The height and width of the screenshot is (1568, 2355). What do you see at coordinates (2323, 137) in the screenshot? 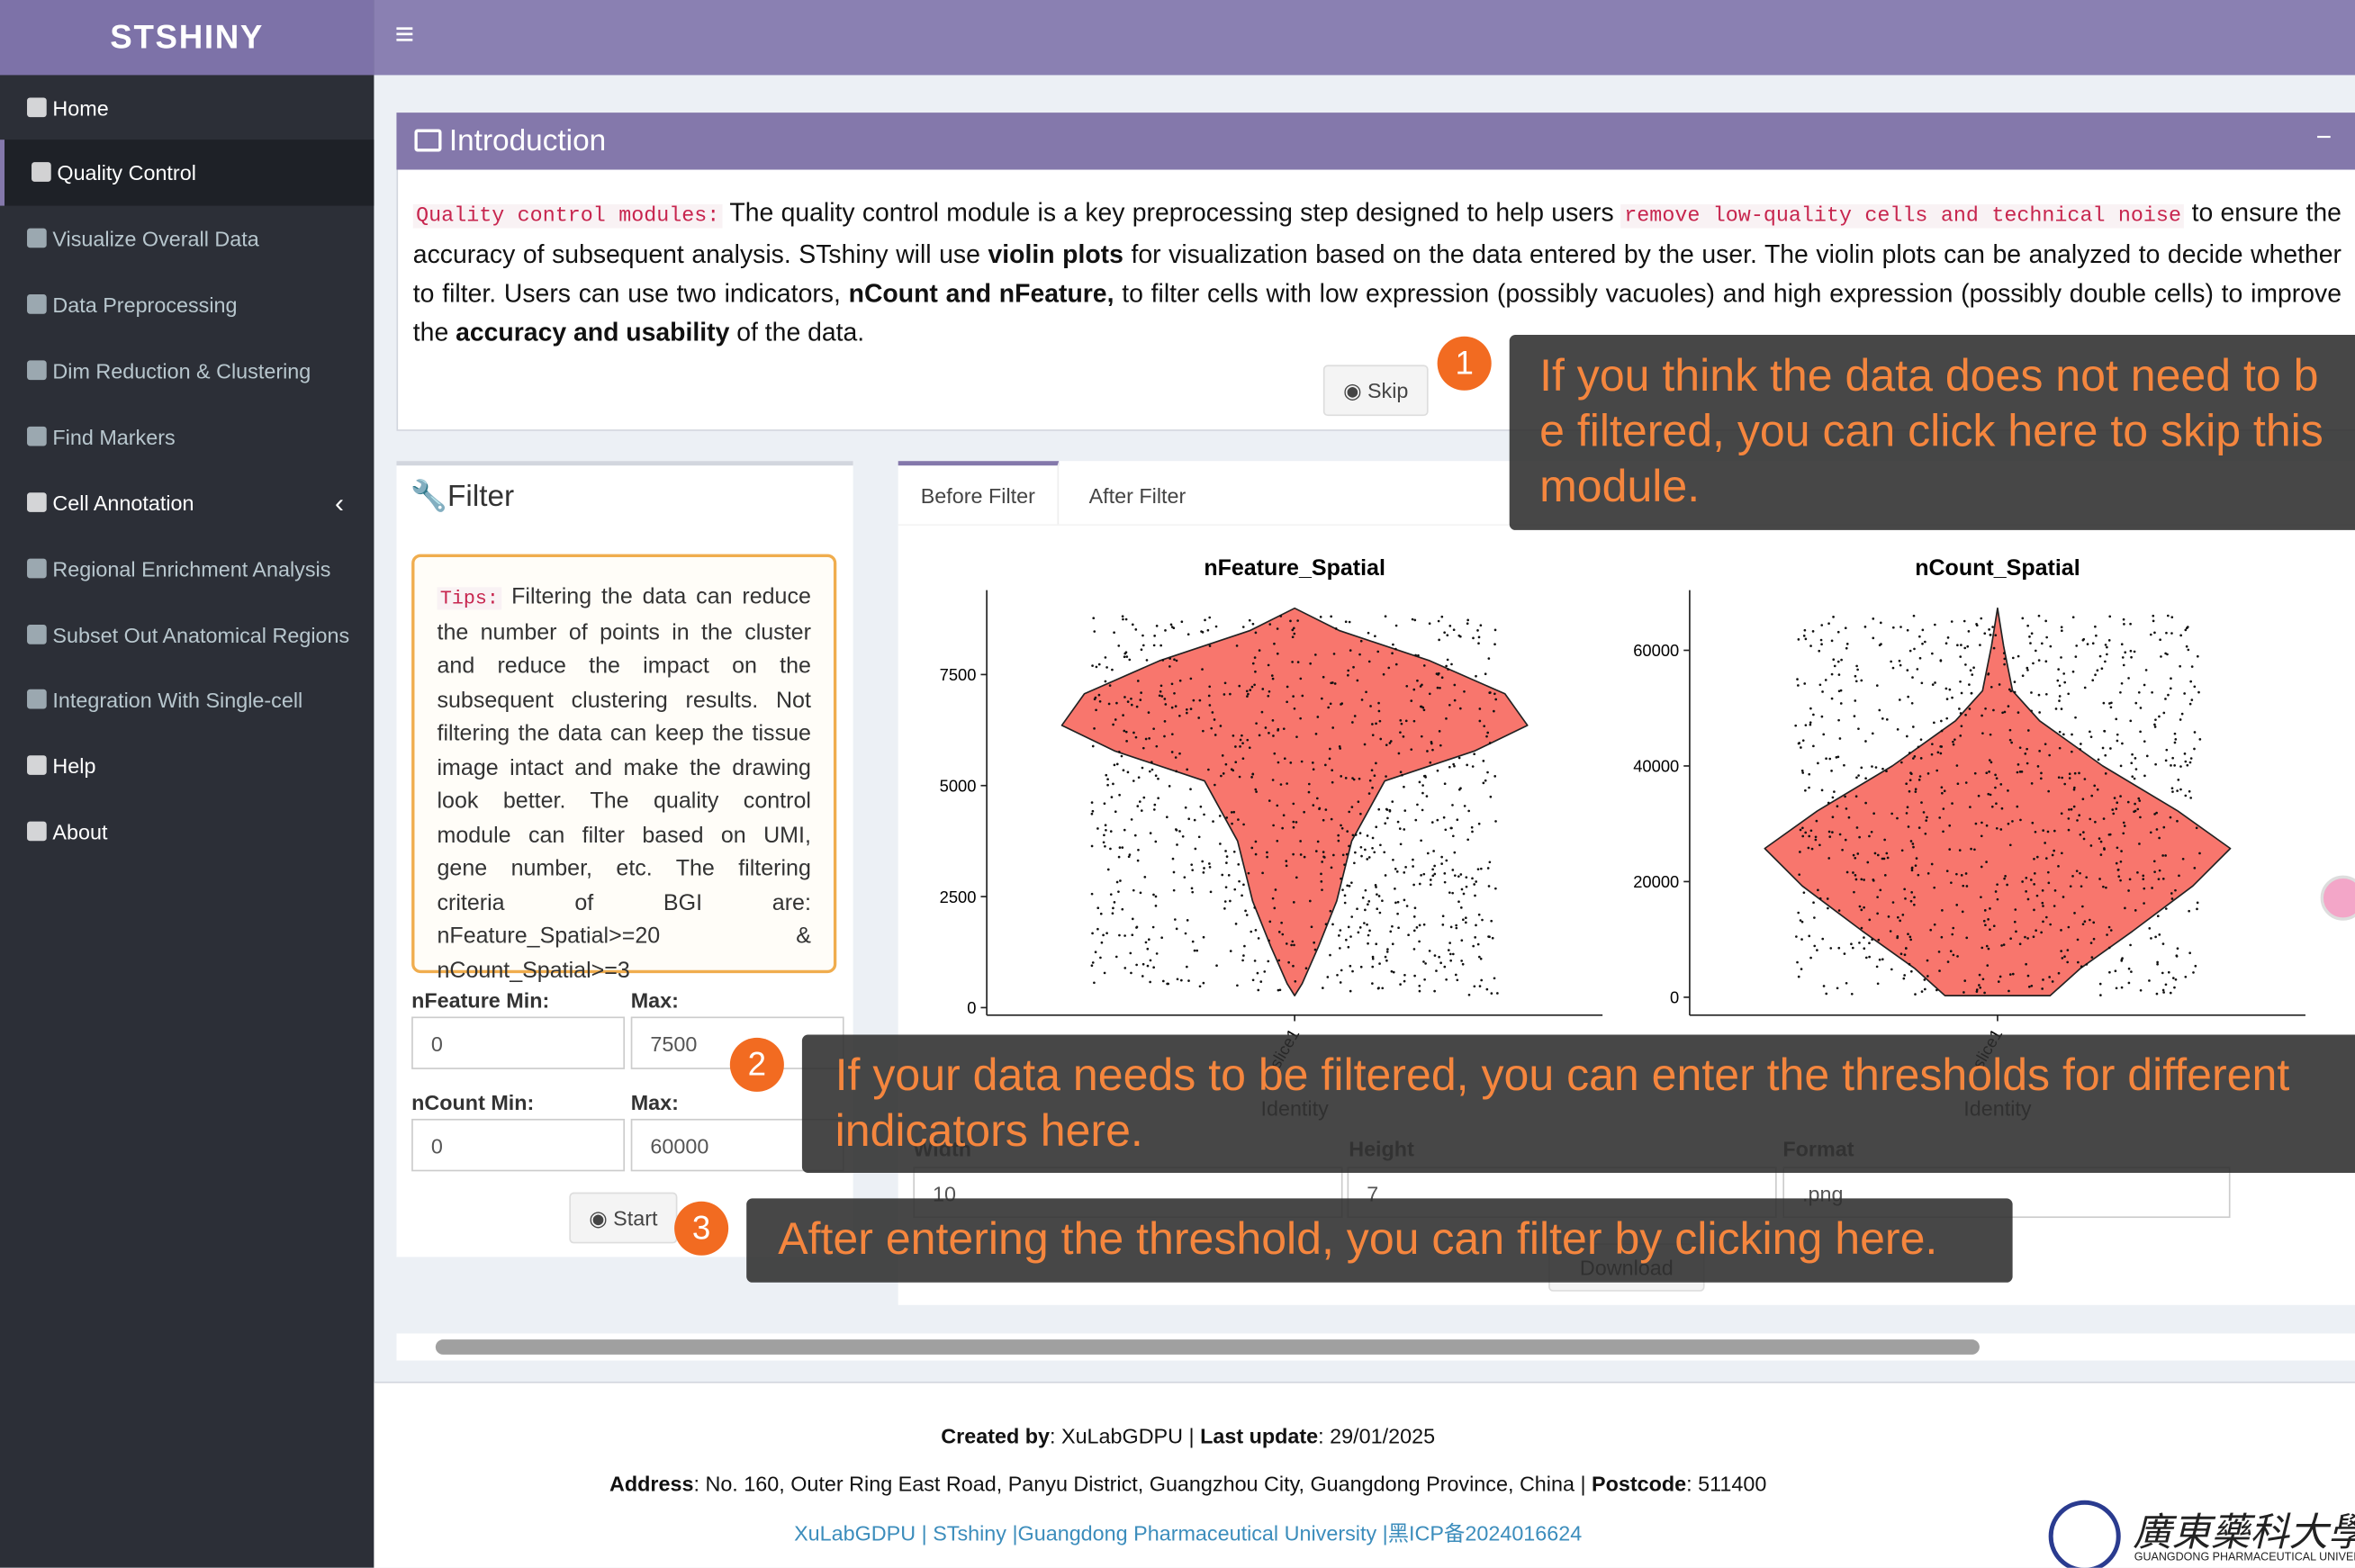
I see `collapse-button: −` at bounding box center [2323, 137].